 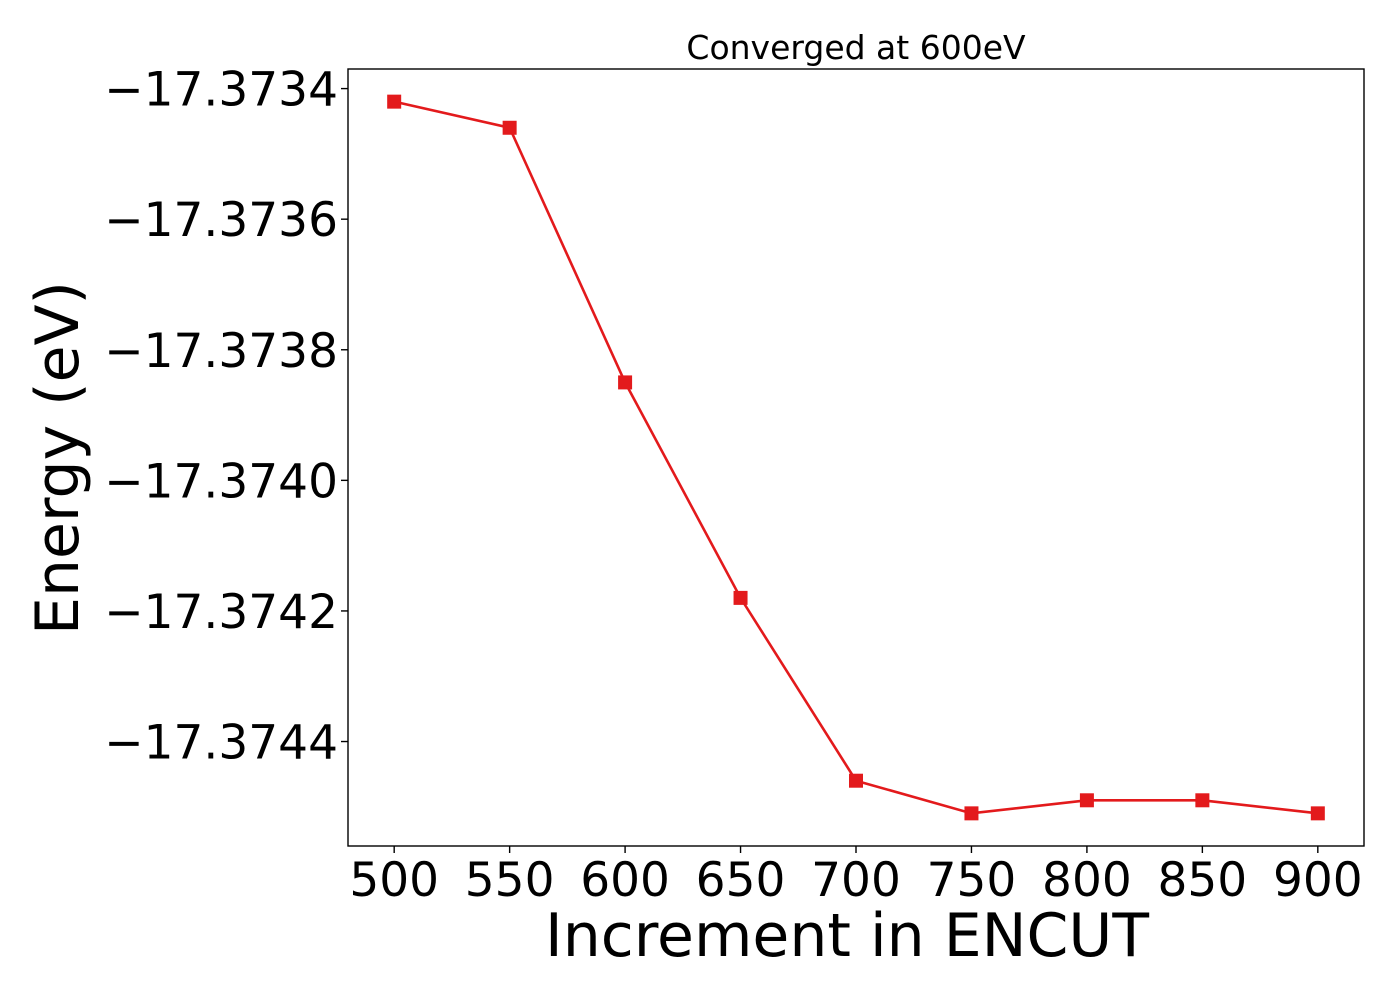 I want to click on x-axis: 500 550 600 650 700 750 800 850 900, so click(x=856, y=877).